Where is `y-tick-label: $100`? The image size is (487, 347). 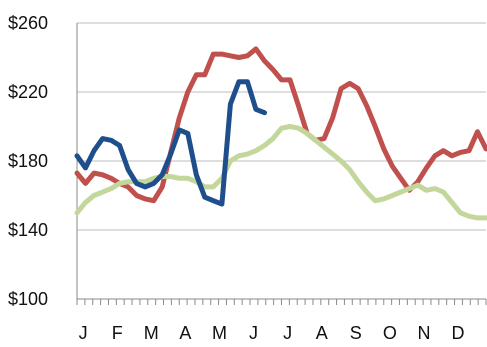
y-tick-label: $100 is located at coordinates (28, 299).